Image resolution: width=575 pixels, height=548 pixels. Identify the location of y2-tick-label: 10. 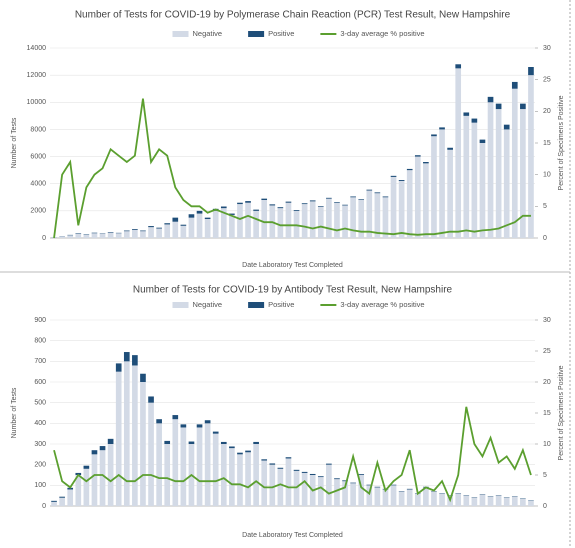
(547, 444).